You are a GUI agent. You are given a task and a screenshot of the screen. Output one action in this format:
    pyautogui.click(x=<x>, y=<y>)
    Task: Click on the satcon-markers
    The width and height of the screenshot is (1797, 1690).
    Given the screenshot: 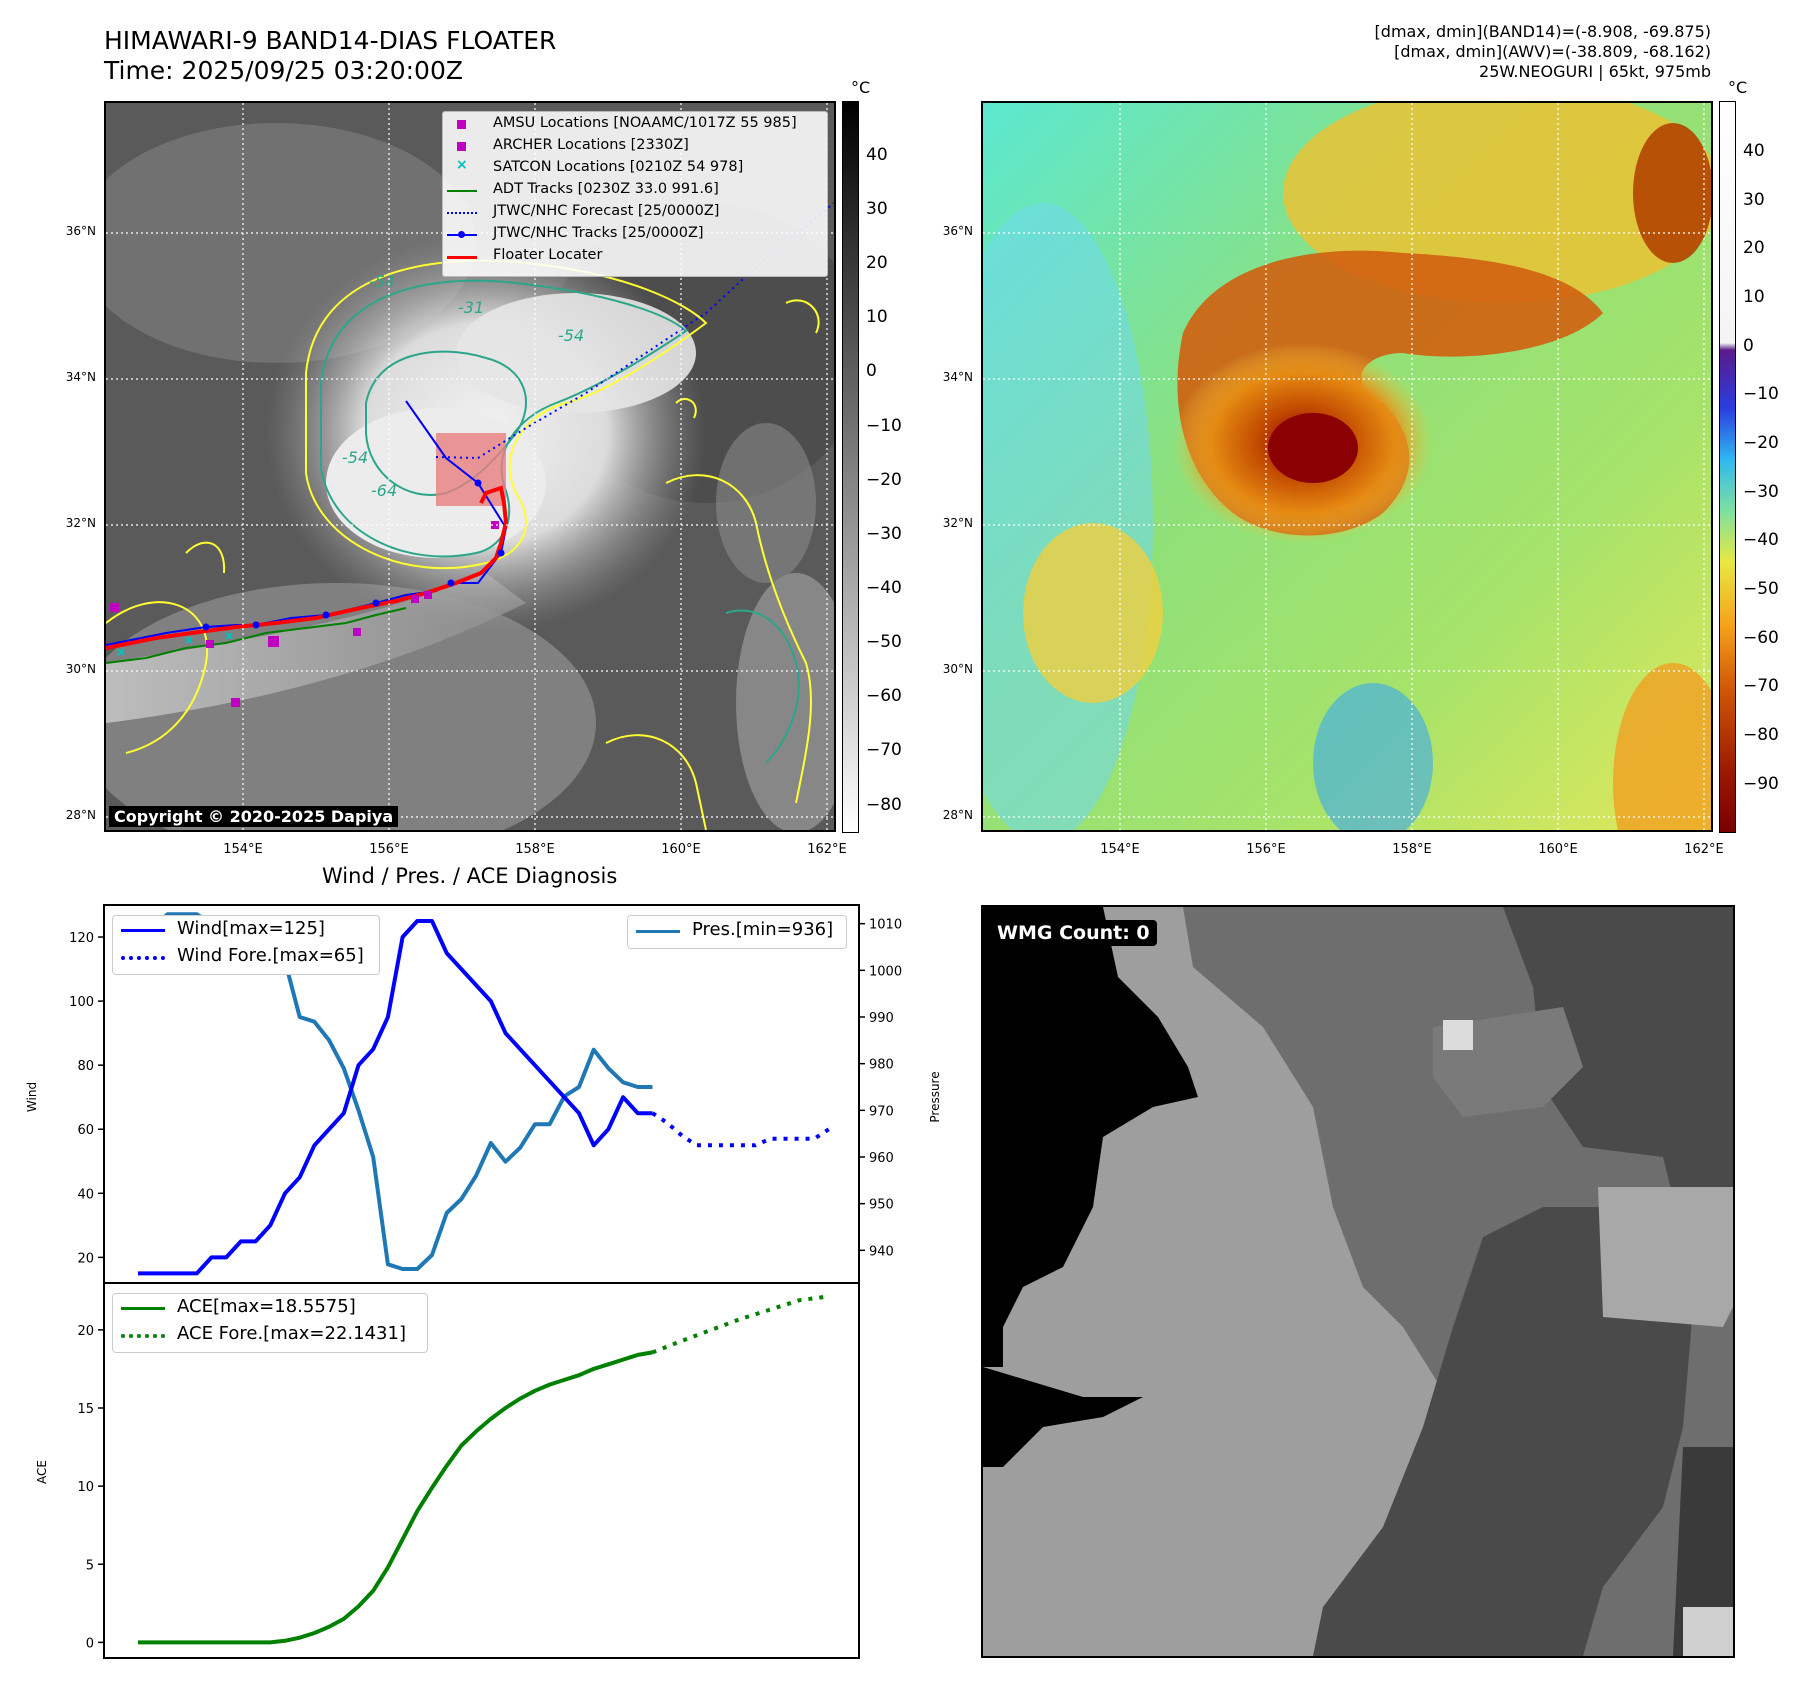 What is the action you would take?
    pyautogui.click(x=175, y=644)
    